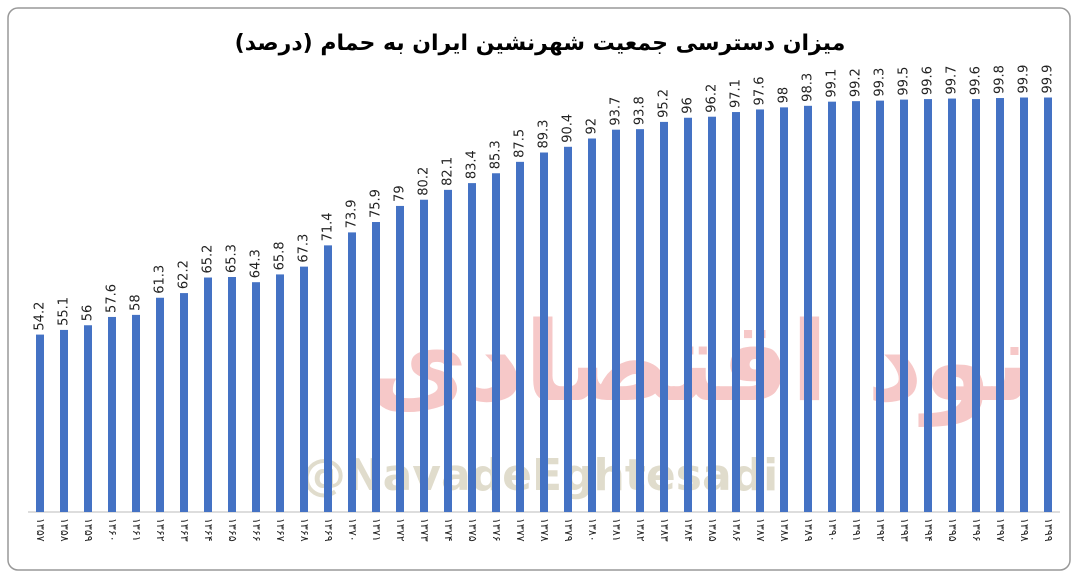  Describe the element at coordinates (688, 105) in the screenshot. I see `value-label: 96` at that location.